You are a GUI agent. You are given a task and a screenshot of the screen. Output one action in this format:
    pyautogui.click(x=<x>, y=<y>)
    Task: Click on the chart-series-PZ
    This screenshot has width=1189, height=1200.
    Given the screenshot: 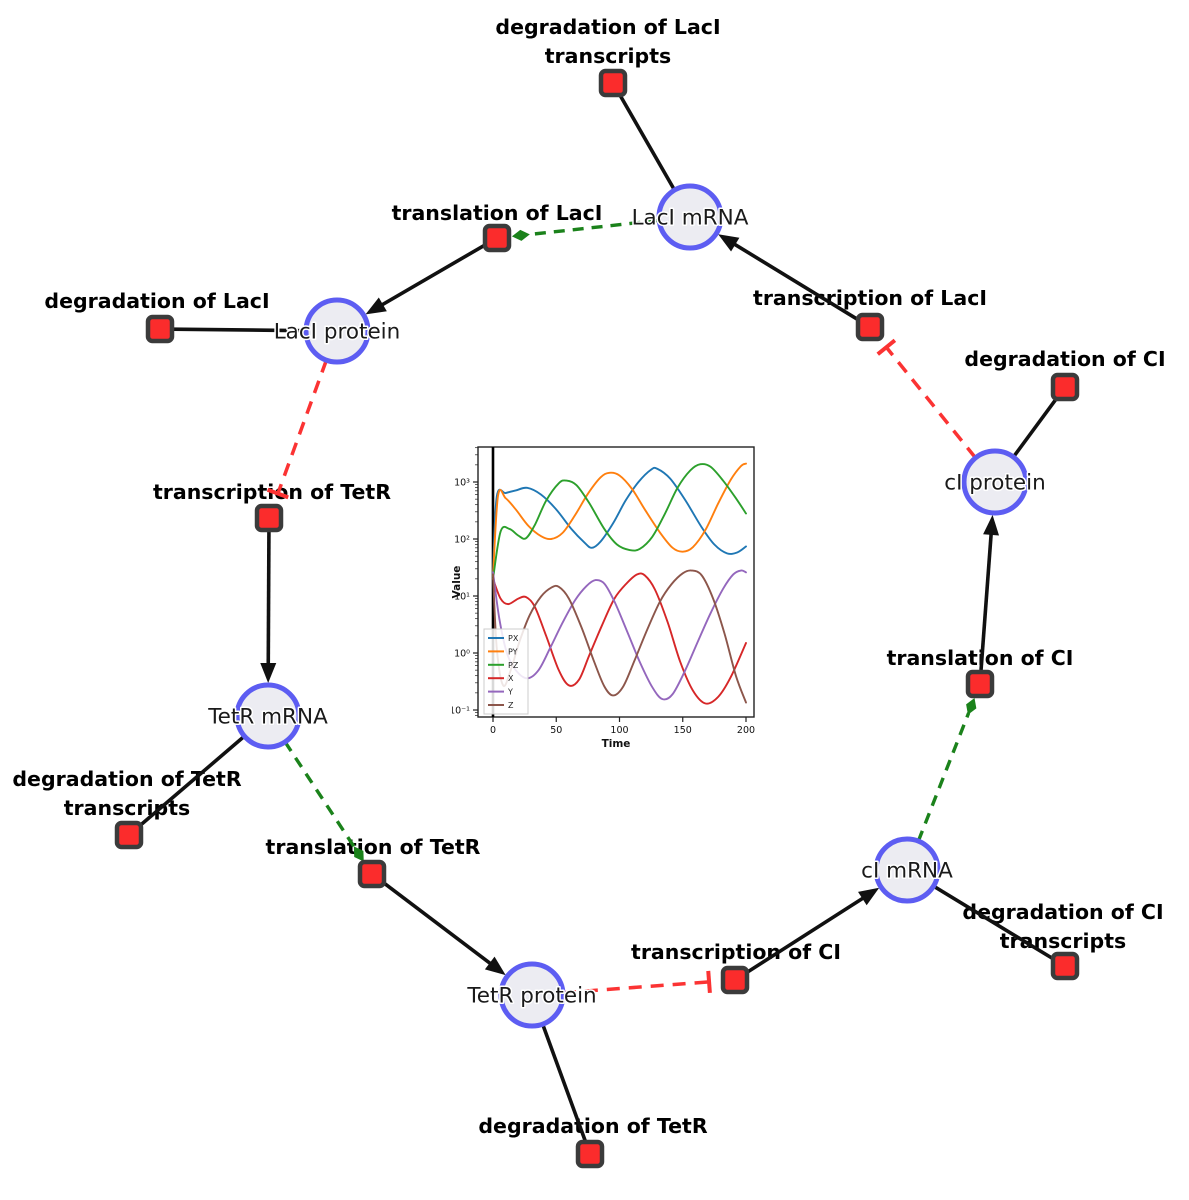 What is the action you would take?
    pyautogui.click(x=619, y=521)
    